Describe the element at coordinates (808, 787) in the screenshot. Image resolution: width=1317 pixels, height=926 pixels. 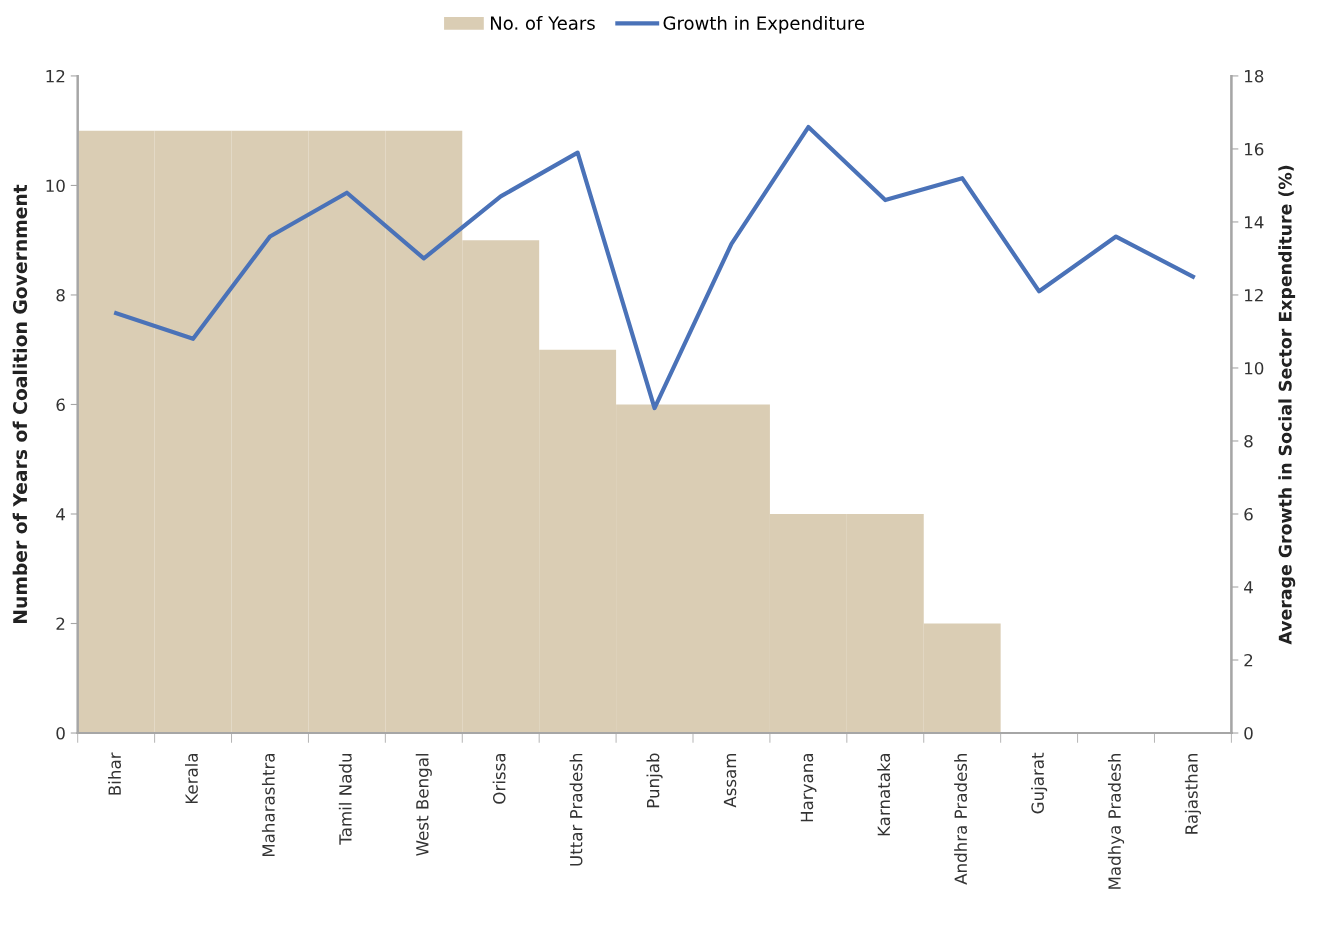
I see `x-tick-label: Haryana` at that location.